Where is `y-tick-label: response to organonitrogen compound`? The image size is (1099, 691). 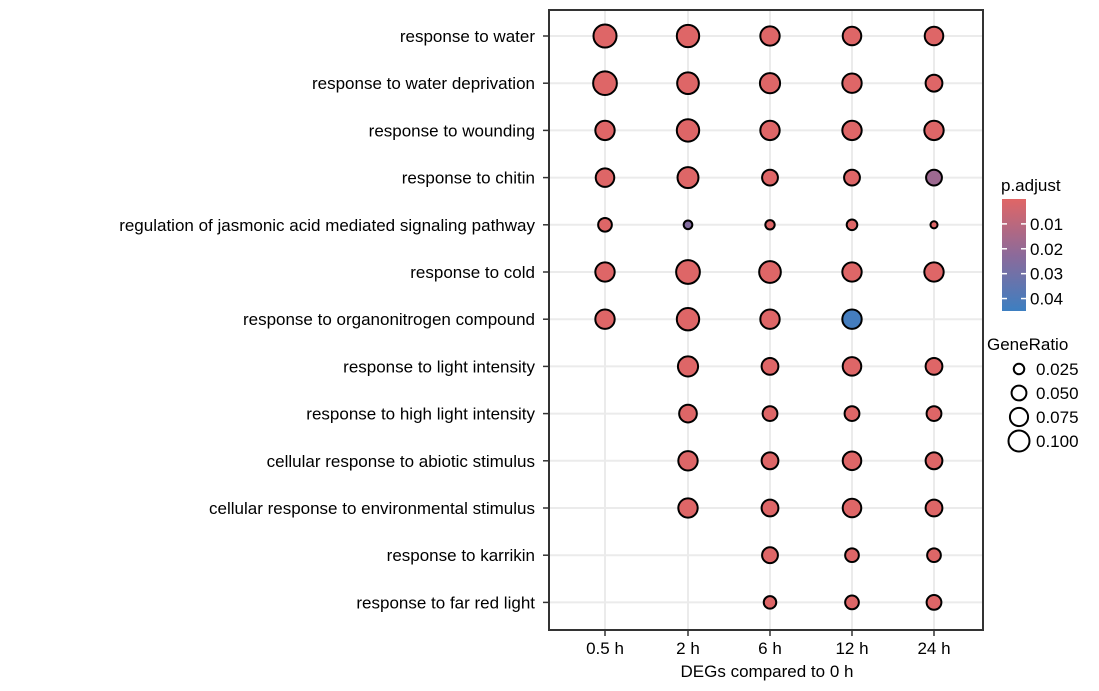 y-tick-label: response to organonitrogen compound is located at coordinates (389, 319).